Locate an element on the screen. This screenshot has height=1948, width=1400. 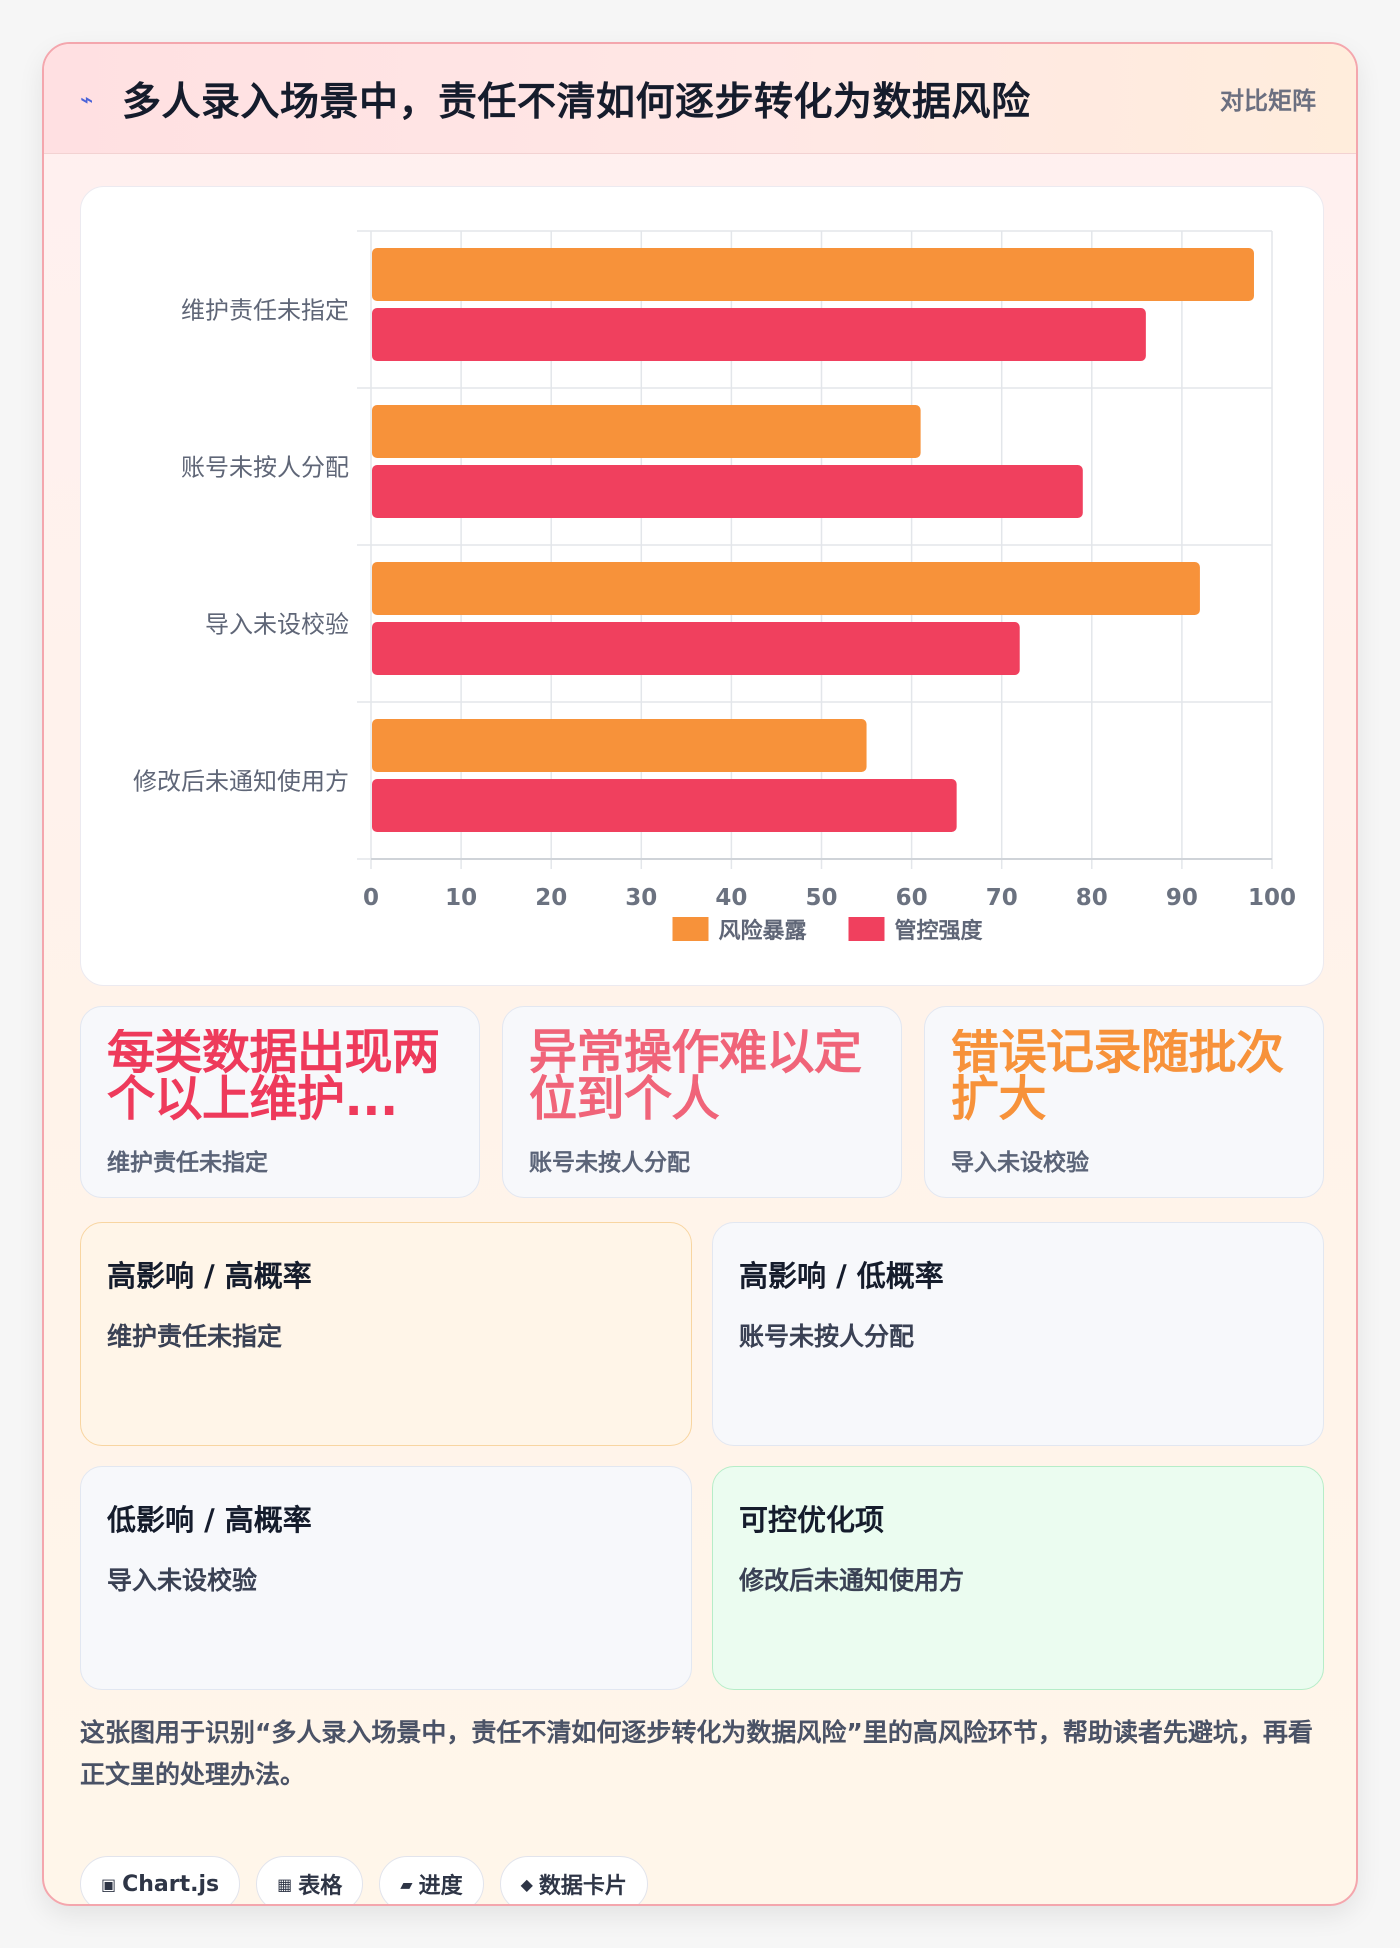
quadrant-title: 高影响 / 高概率 is located at coordinates (209, 1276).